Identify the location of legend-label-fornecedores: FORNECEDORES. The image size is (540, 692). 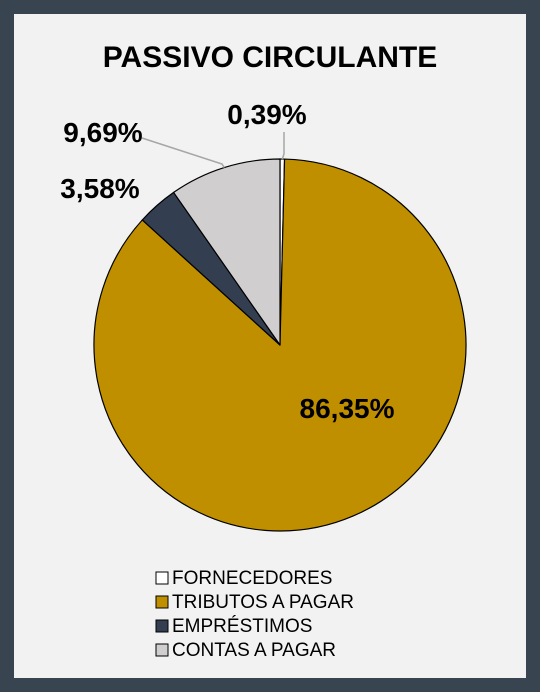
(252, 578).